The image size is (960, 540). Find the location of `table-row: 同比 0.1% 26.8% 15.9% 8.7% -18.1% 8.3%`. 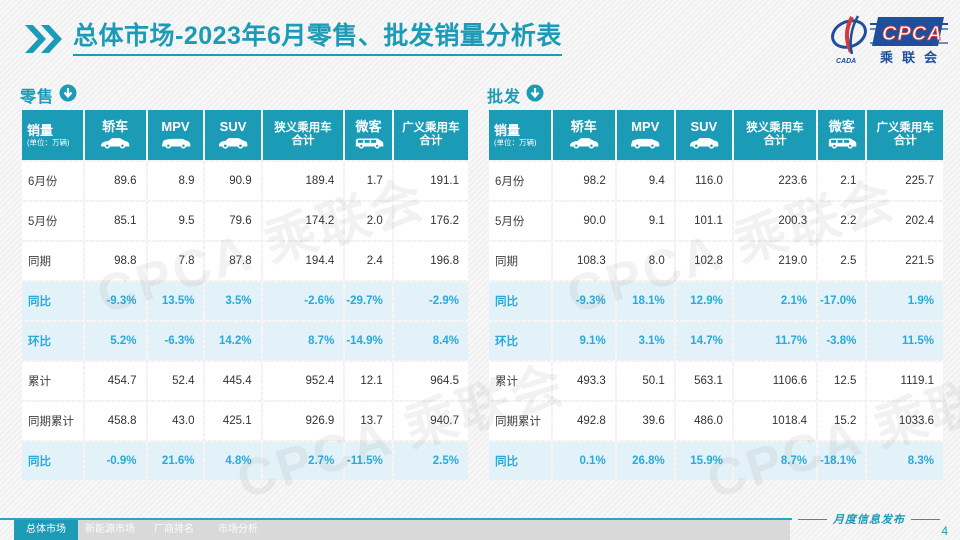

table-row: 同比 0.1% 26.8% 15.9% 8.7% -18.1% 8.3% is located at coordinates (716, 461).